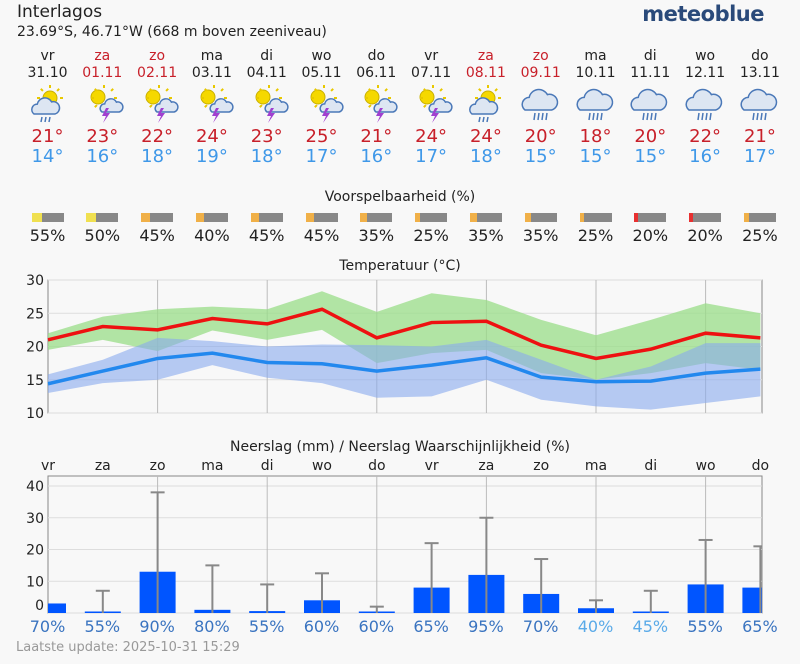 This screenshot has height=664, width=800. Describe the element at coordinates (595, 56) in the screenshot. I see `day-name: ma` at that location.